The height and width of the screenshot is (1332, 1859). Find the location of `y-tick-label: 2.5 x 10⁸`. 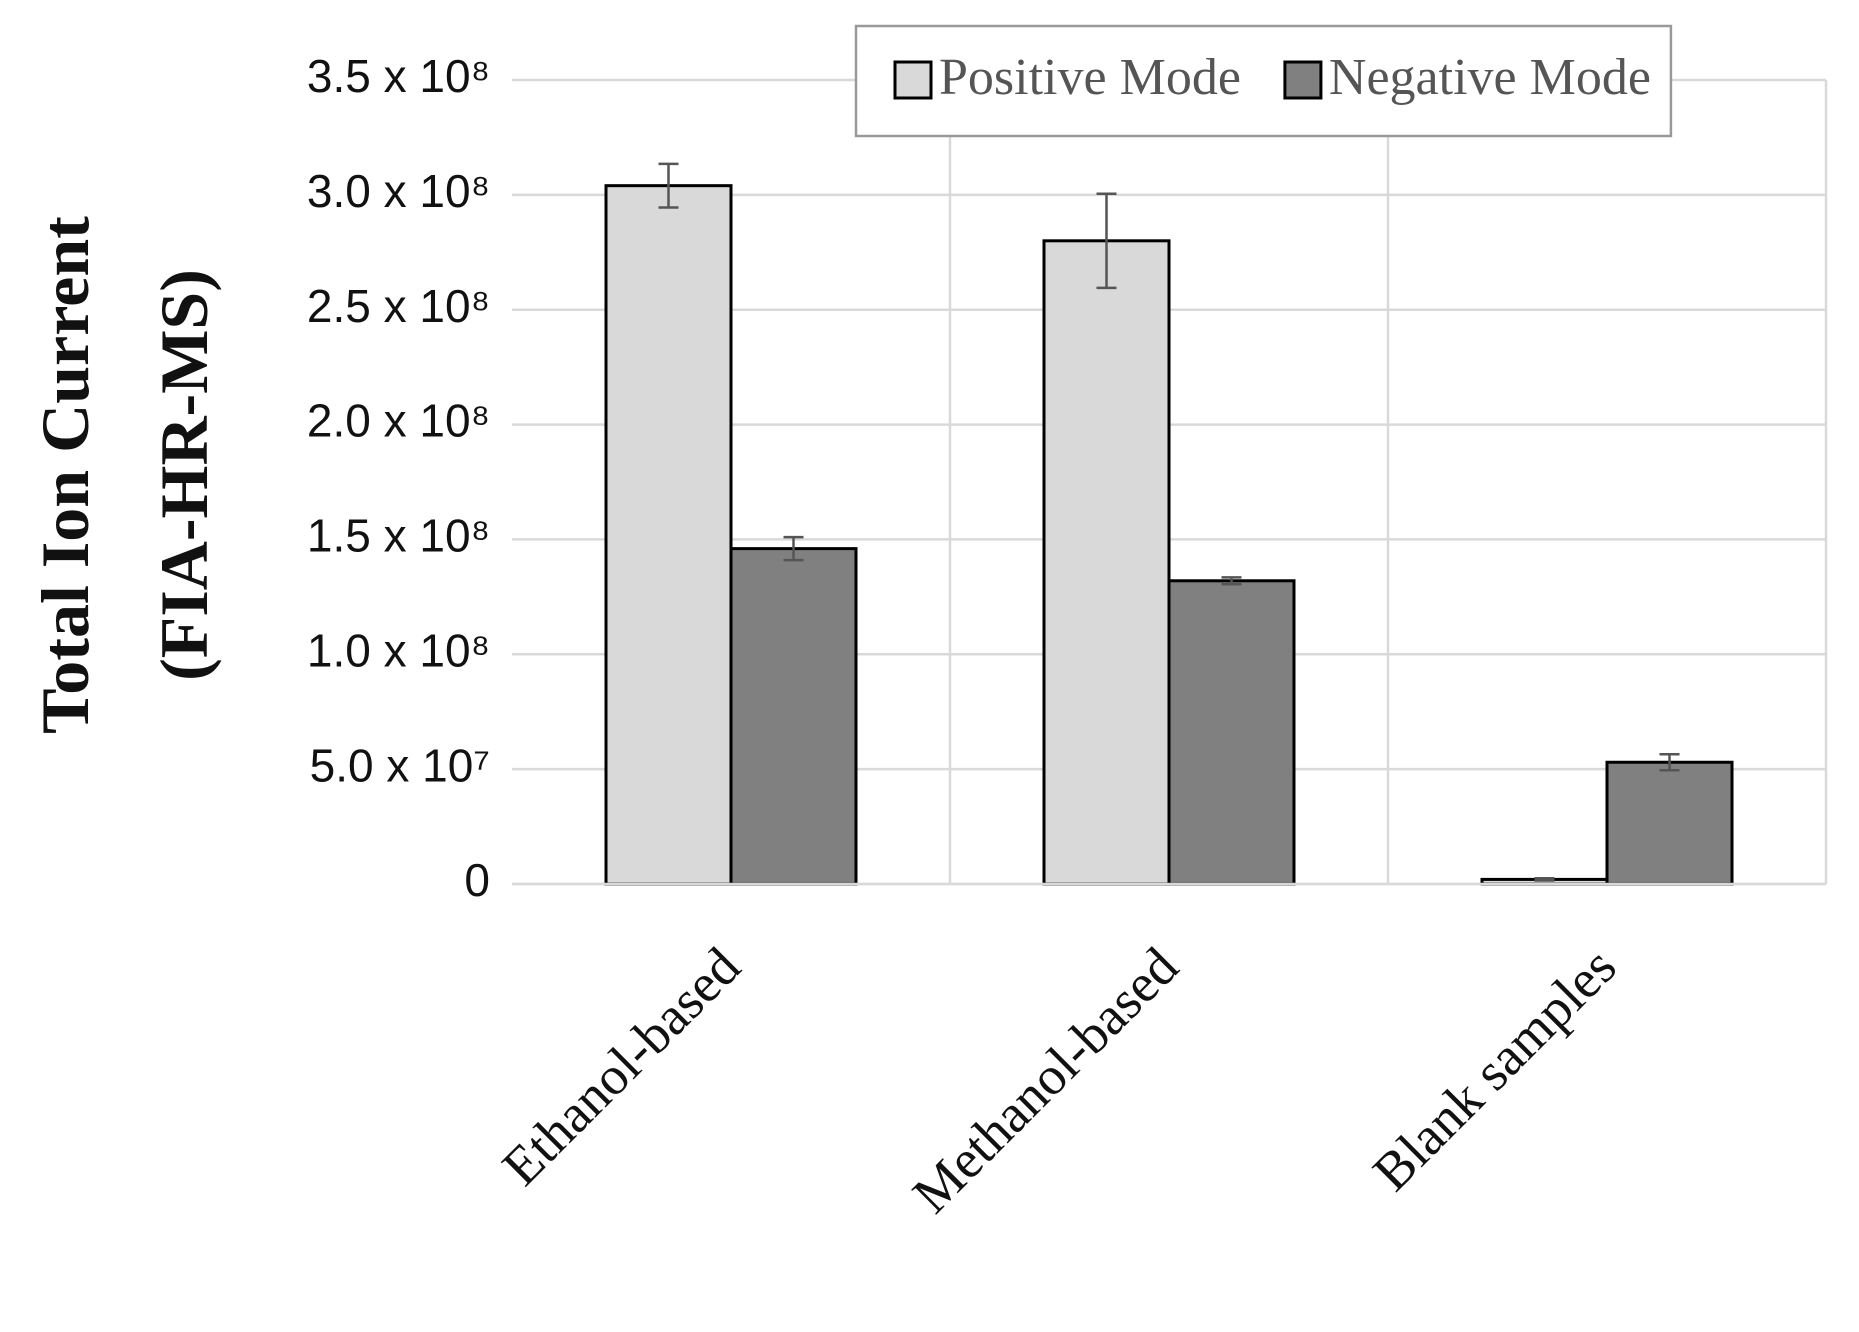

y-tick-label: 2.5 x 10⁸ is located at coordinates (398, 306).